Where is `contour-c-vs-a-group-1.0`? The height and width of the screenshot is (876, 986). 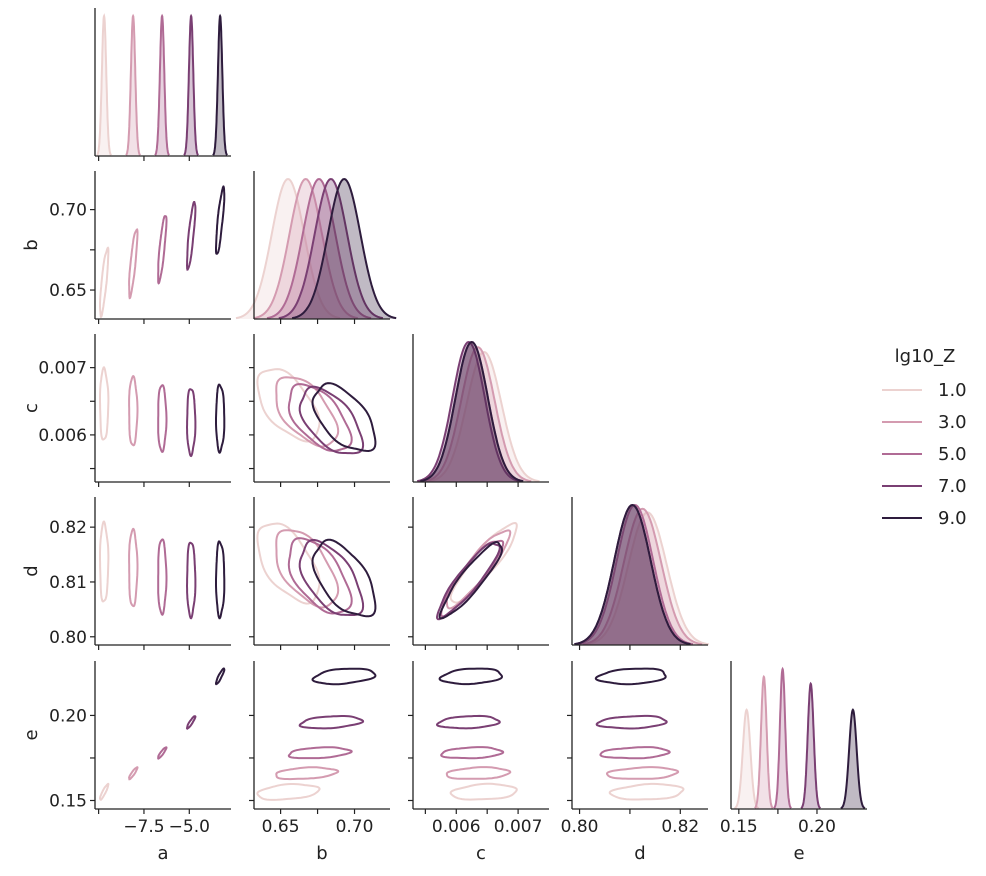 contour-c-vs-a-group-1.0 is located at coordinates (104, 403).